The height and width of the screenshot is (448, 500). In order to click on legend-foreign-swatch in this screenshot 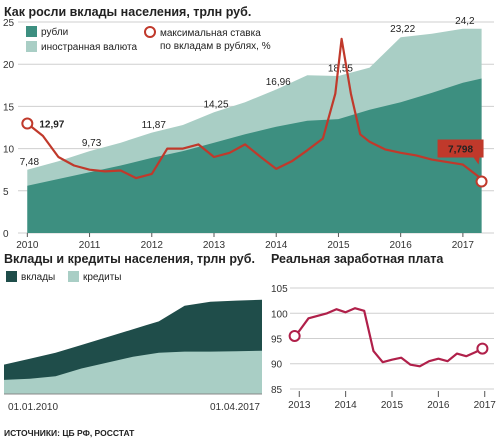, I will do `click(31, 46)`.